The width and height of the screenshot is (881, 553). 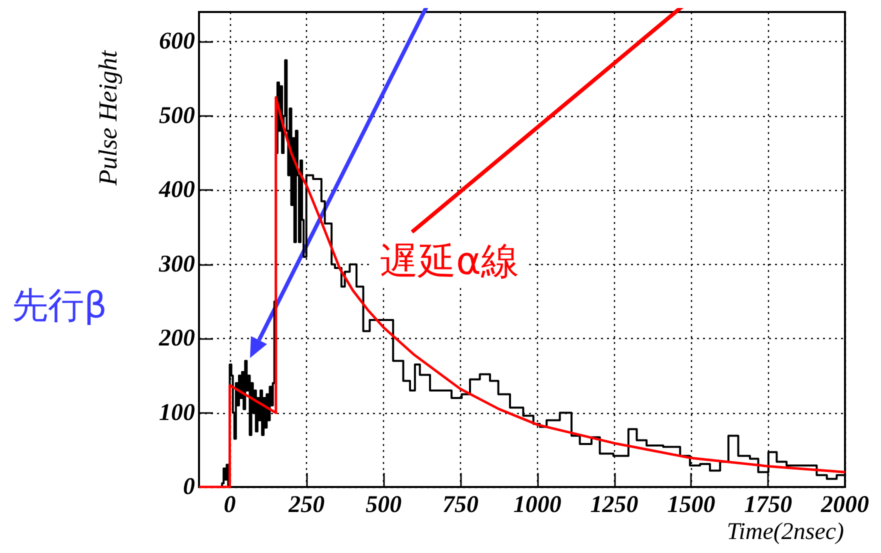 What do you see at coordinates (460, 505) in the screenshot?
I see `x-tick-label: 750` at bounding box center [460, 505].